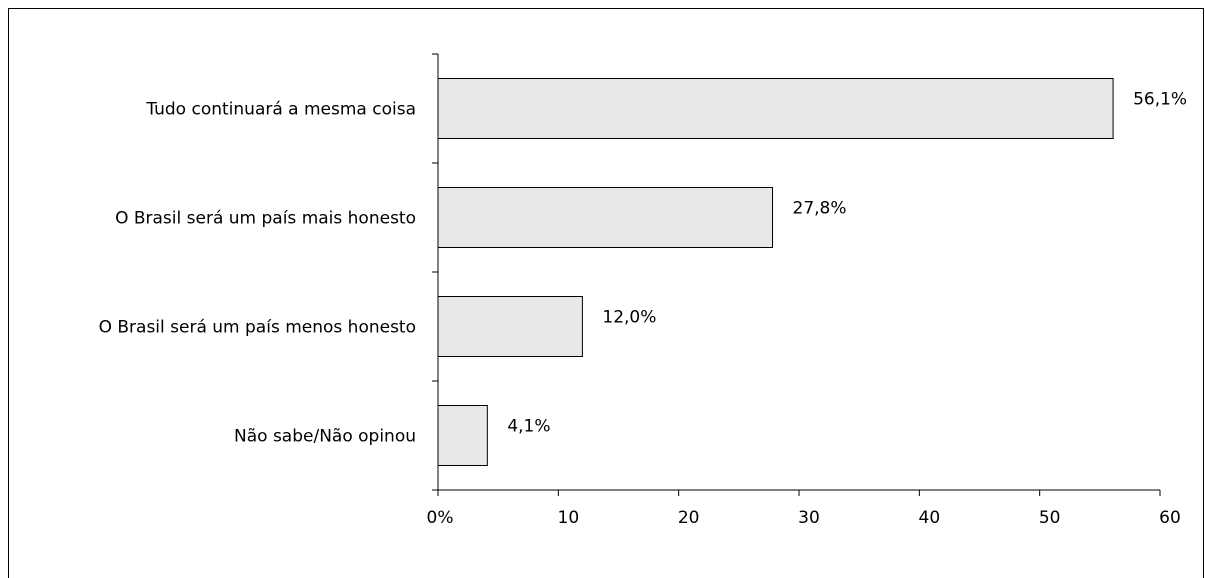 The width and height of the screenshot is (1205, 578). Describe the element at coordinates (689, 518) in the screenshot. I see `x-tick-label: 20` at that location.